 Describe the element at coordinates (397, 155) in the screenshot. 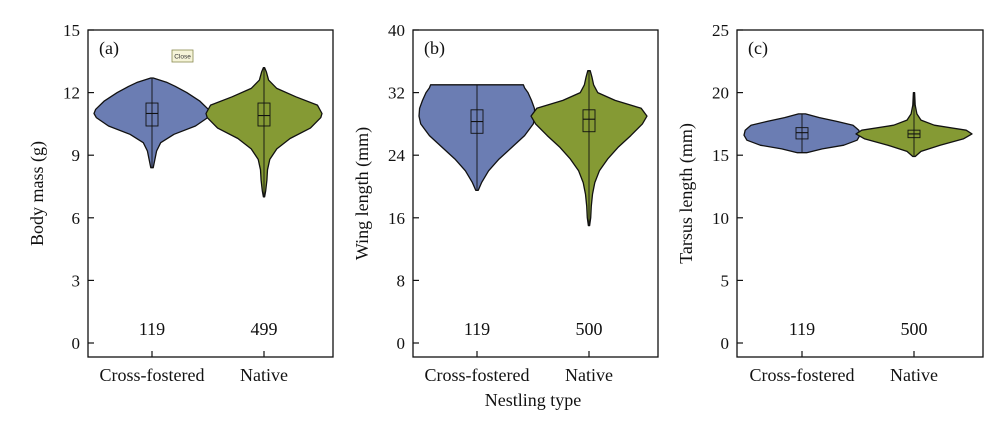

I see `y-tick-label: 24` at that location.